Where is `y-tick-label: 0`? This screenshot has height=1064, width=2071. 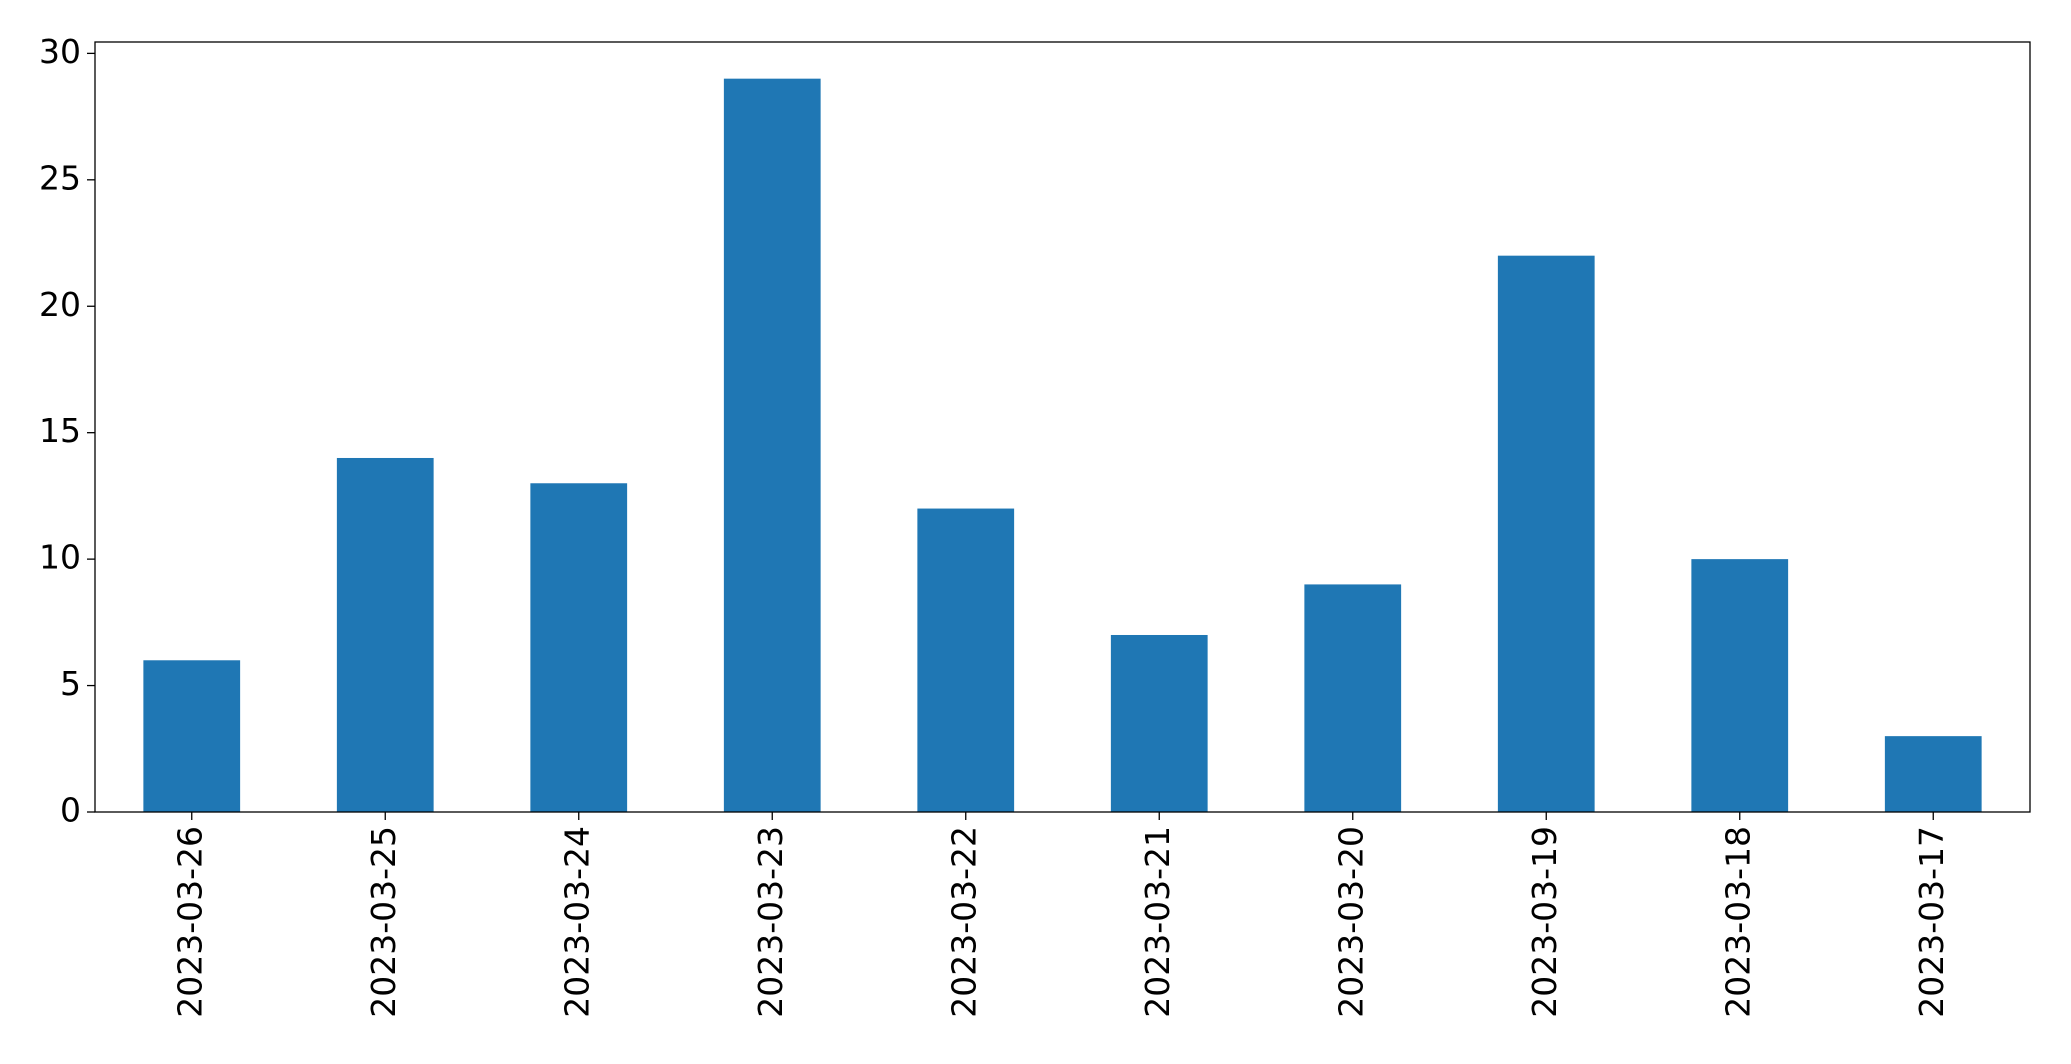
y-tick-label: 0 is located at coordinates (70, 810).